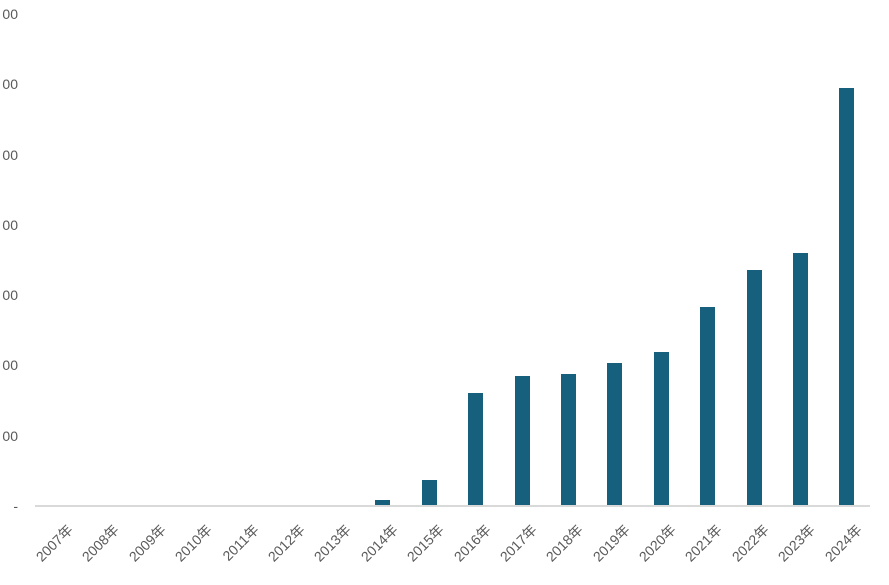 This screenshot has width=889, height=585. Describe the element at coordinates (240, 542) in the screenshot. I see `x-axis-label-2011年: 2011年` at that location.